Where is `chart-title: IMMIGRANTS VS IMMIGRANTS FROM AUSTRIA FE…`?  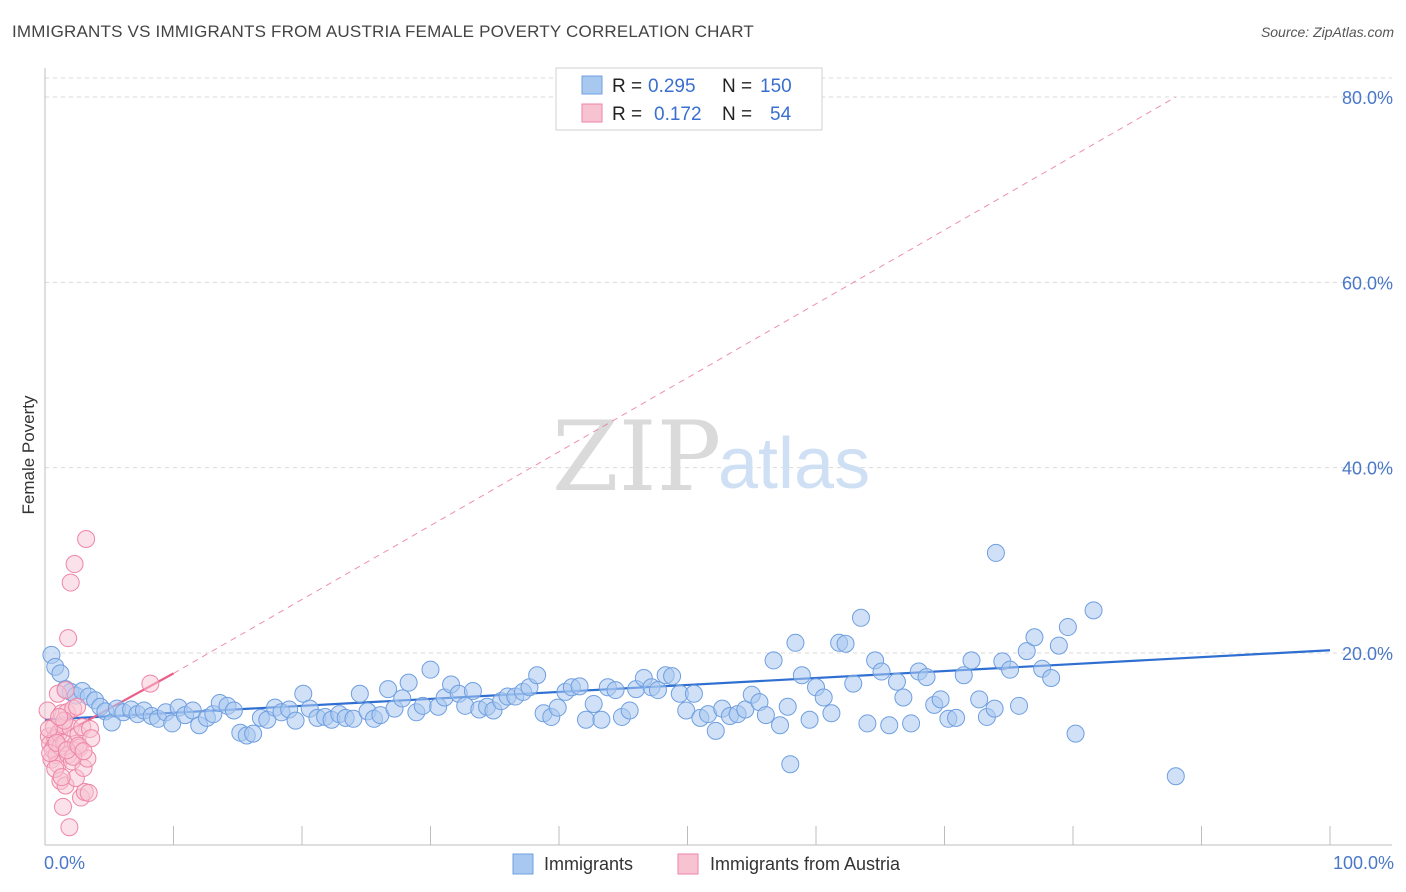 chart-title: IMMIGRANTS VS IMMIGRANTS FROM AUSTRIA FE… is located at coordinates (383, 31).